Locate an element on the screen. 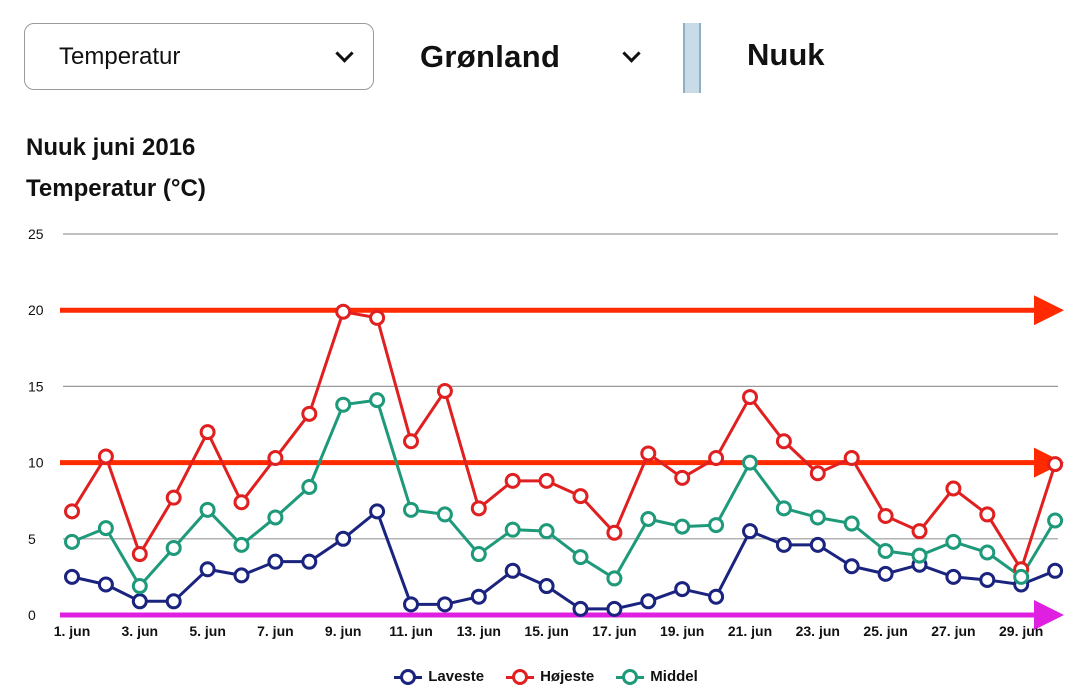 This screenshot has height=700, width=1092. x-tick-label: 25. jun is located at coordinates (885, 631).